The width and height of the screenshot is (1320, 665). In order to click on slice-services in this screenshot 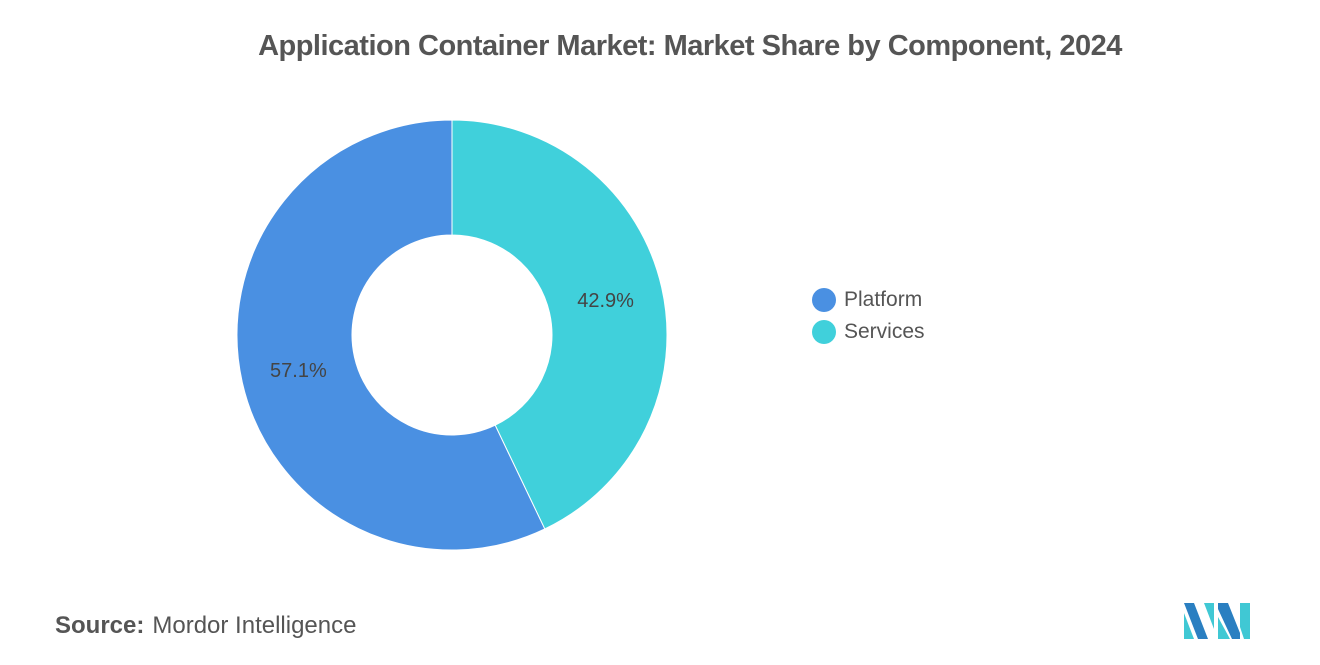, I will do `click(559, 324)`.